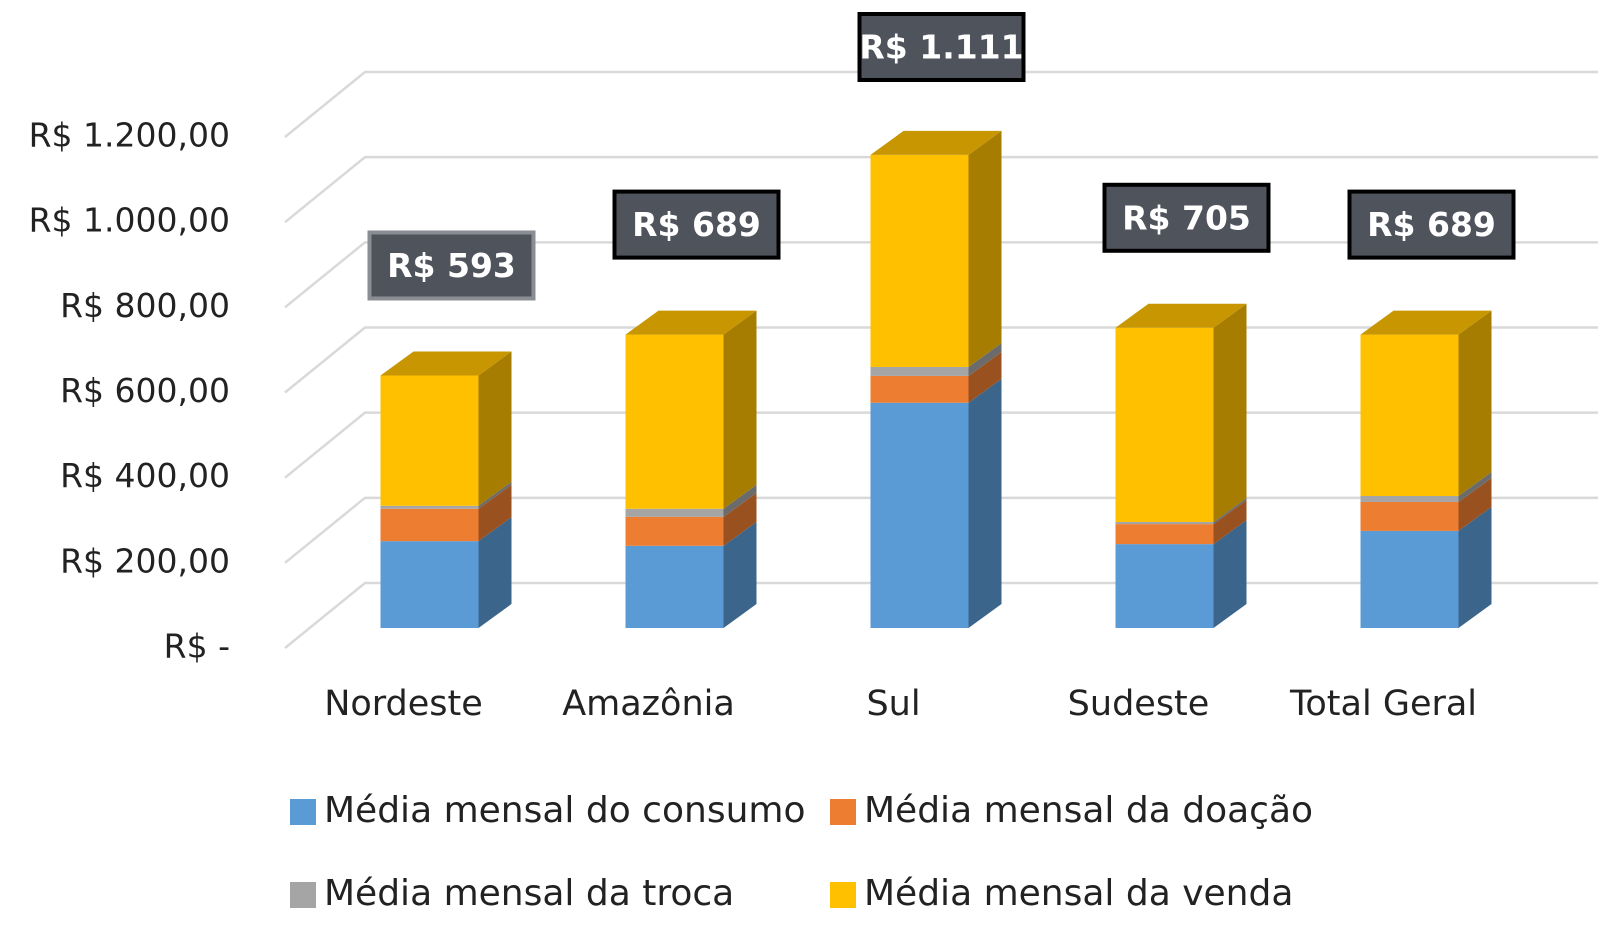 The width and height of the screenshot is (1598, 931). I want to click on y-tick-label: R$ 400,00, so click(145, 475).